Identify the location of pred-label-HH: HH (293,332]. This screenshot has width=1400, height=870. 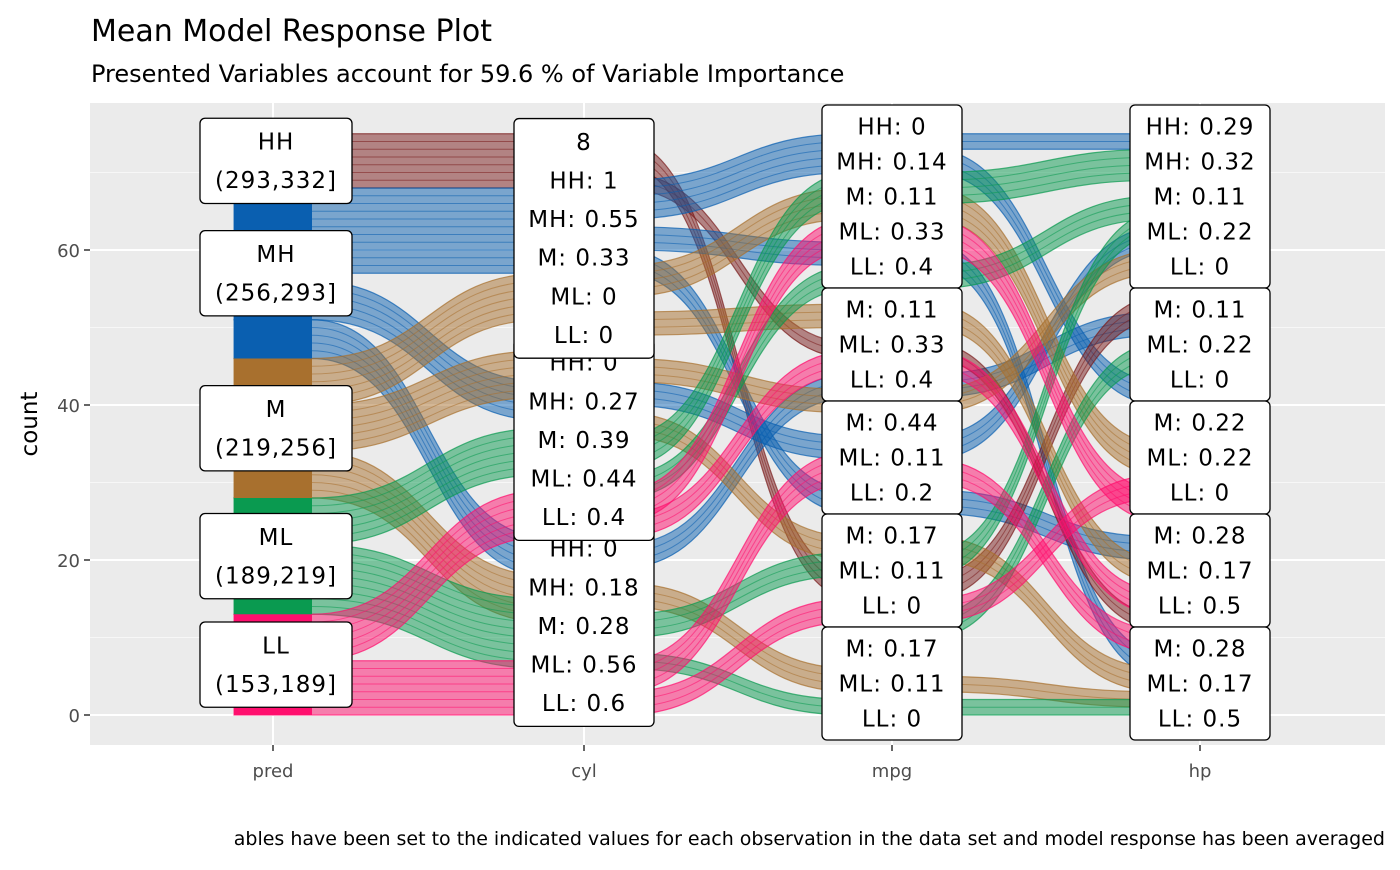
(276, 161).